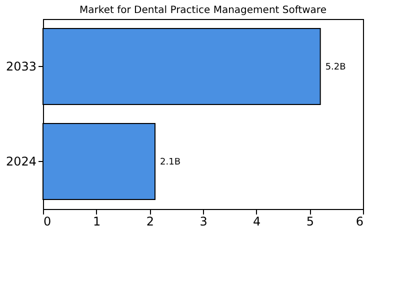 The image size is (400, 300). Describe the element at coordinates (21, 67) in the screenshot. I see `y-tick-label: 2033` at that location.